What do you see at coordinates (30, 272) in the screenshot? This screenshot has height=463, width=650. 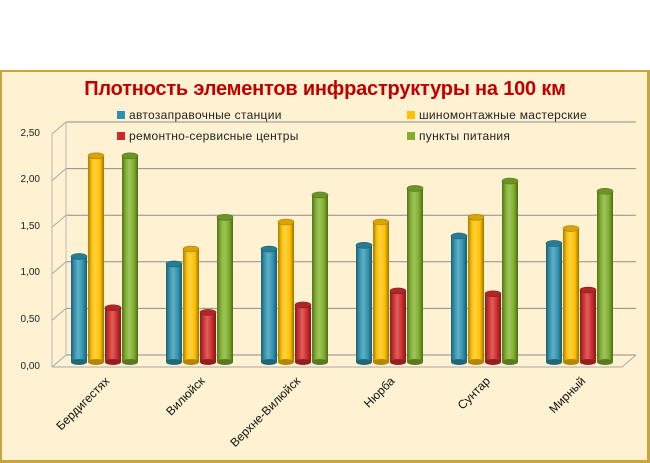 I see `y-tick-label: 1,00` at bounding box center [30, 272].